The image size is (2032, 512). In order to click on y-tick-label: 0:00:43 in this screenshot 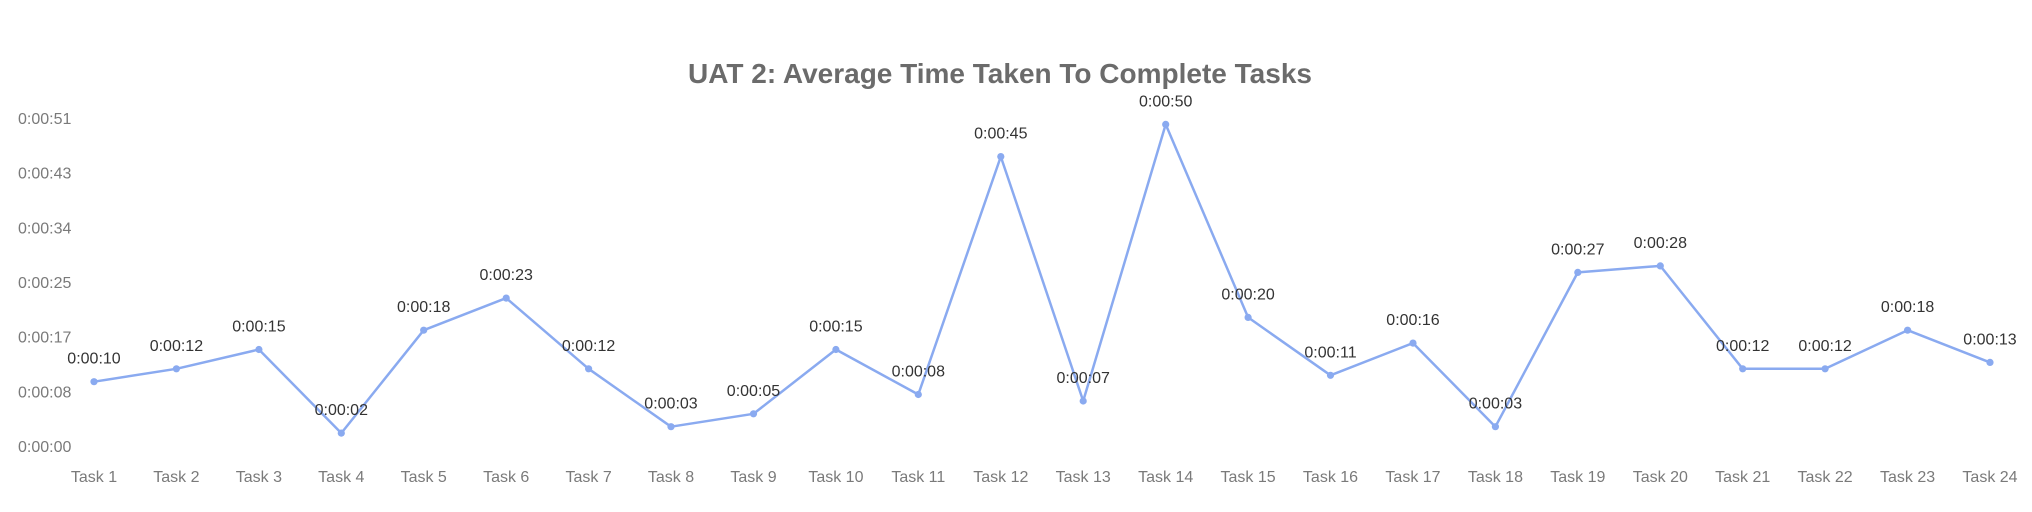, I will do `click(44, 174)`.